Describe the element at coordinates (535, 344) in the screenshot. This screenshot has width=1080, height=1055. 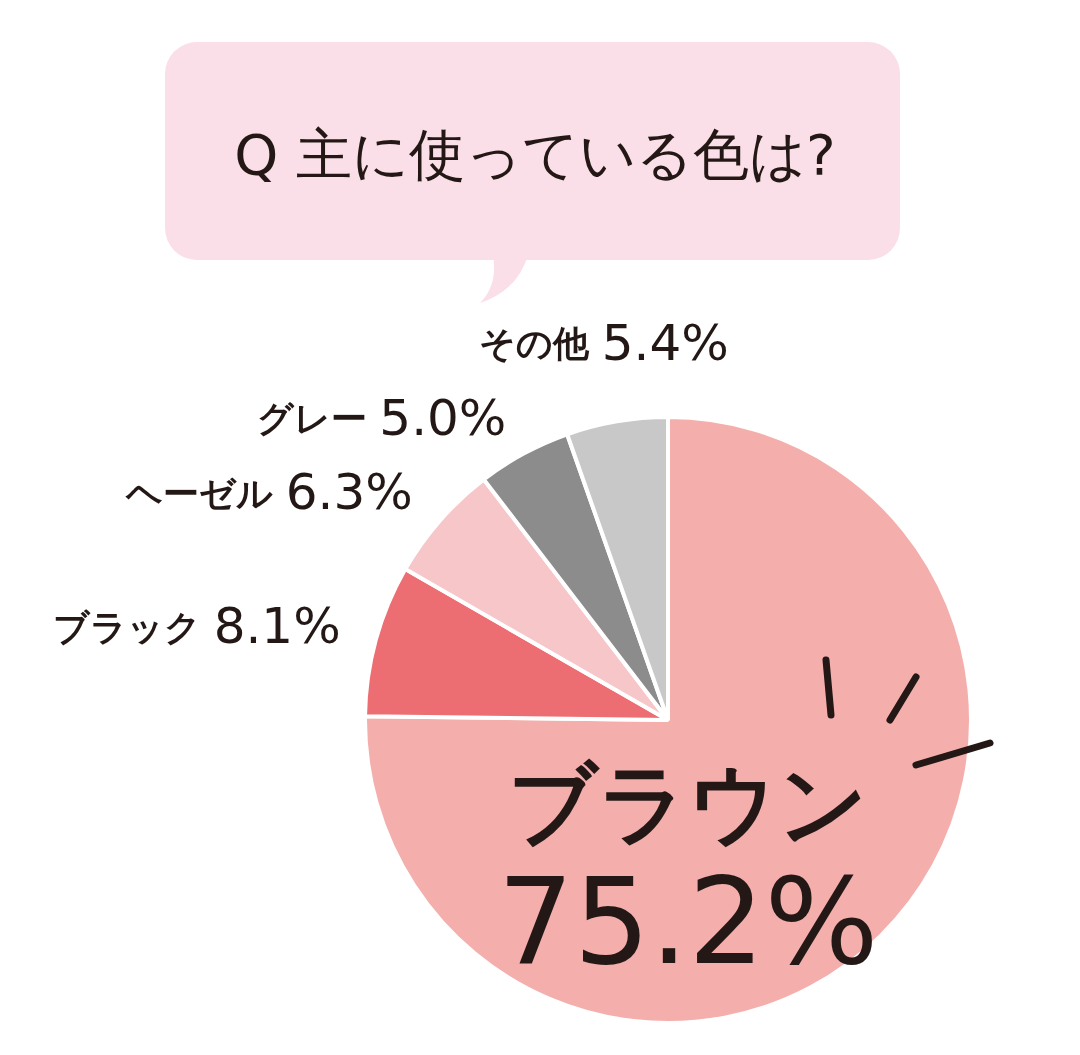
I see `slice-label: その他` at that location.